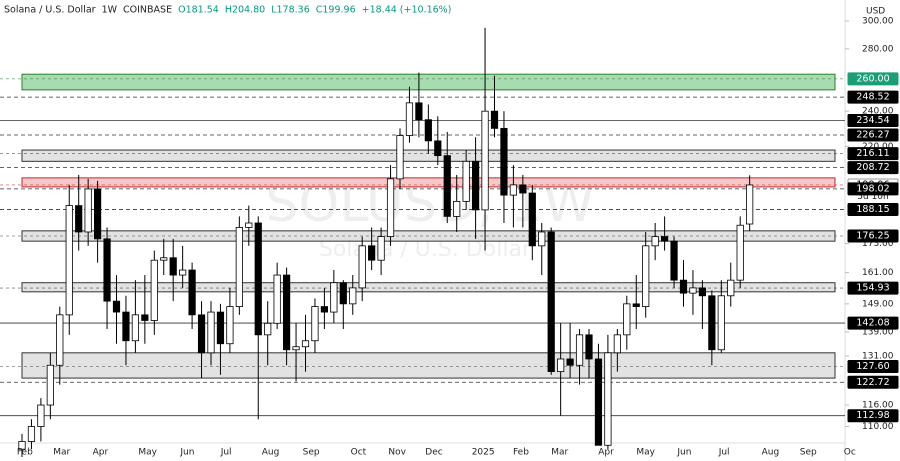 The height and width of the screenshot is (461, 900). I want to click on y-tick-label: 300.00, so click(878, 22).